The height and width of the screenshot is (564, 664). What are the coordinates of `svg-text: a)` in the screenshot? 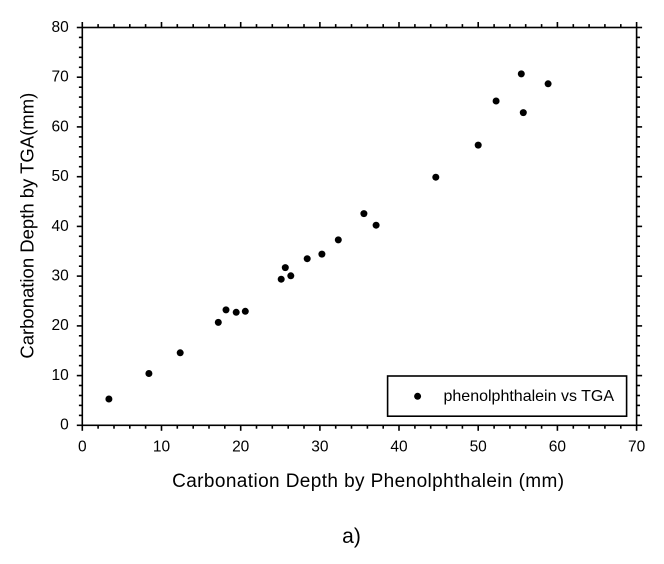 It's located at (351, 536).